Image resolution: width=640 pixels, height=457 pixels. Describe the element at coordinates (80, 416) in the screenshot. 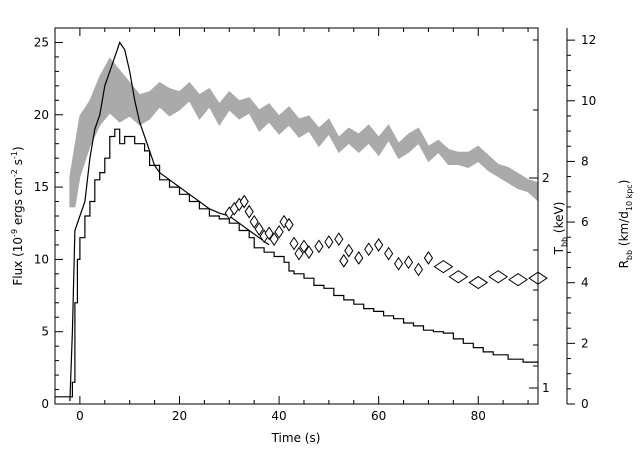

I see `x-tick-label: 0` at that location.